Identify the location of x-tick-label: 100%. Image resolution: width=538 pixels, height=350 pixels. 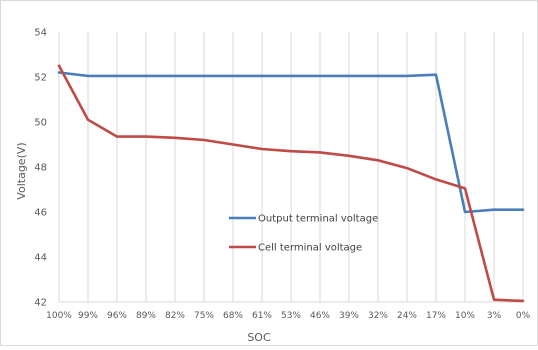
(59, 316).